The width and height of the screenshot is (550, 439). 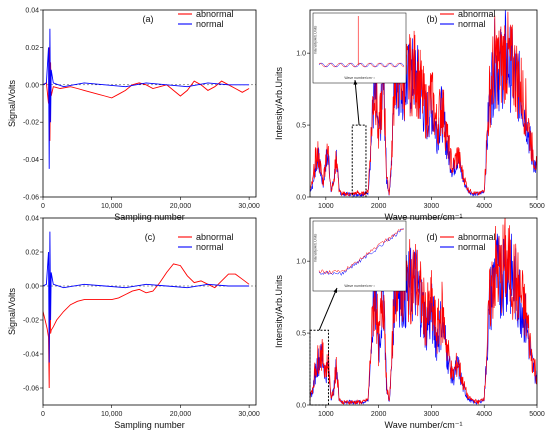 I want to click on panel-label: (c), so click(x=150, y=237).